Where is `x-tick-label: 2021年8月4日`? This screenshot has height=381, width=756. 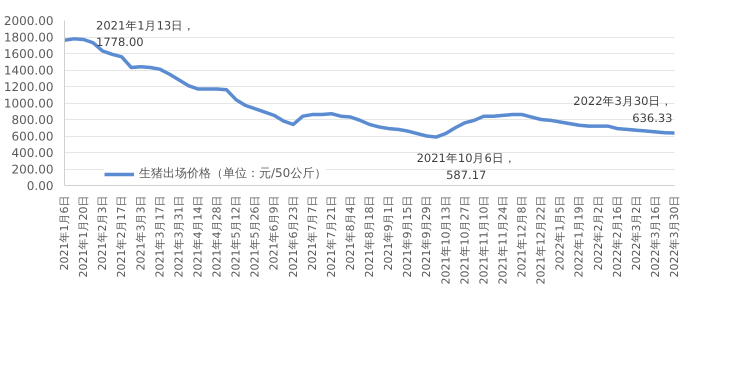 x-tick-label: 2021年8月4日 is located at coordinates (350, 232).